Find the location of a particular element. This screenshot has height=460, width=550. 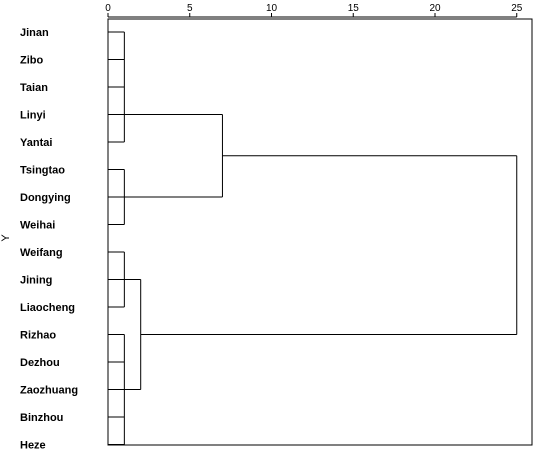

leaf-label-zibo: Zibo is located at coordinates (31, 61).